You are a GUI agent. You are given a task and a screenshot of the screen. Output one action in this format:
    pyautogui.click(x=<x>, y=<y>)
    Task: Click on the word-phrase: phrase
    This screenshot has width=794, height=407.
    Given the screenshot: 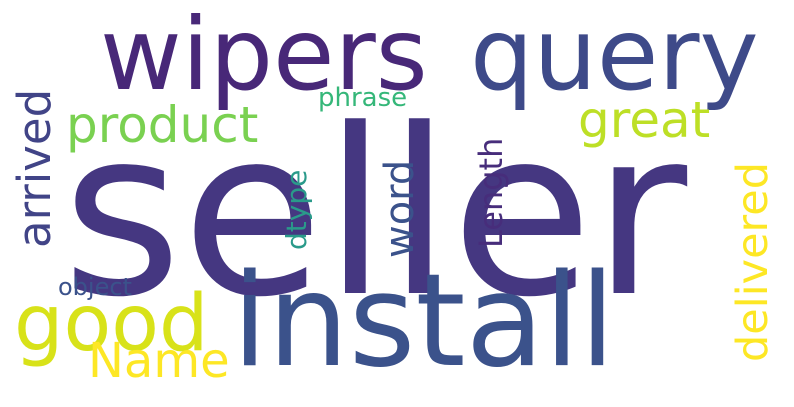 What is the action you would take?
    pyautogui.click(x=363, y=98)
    